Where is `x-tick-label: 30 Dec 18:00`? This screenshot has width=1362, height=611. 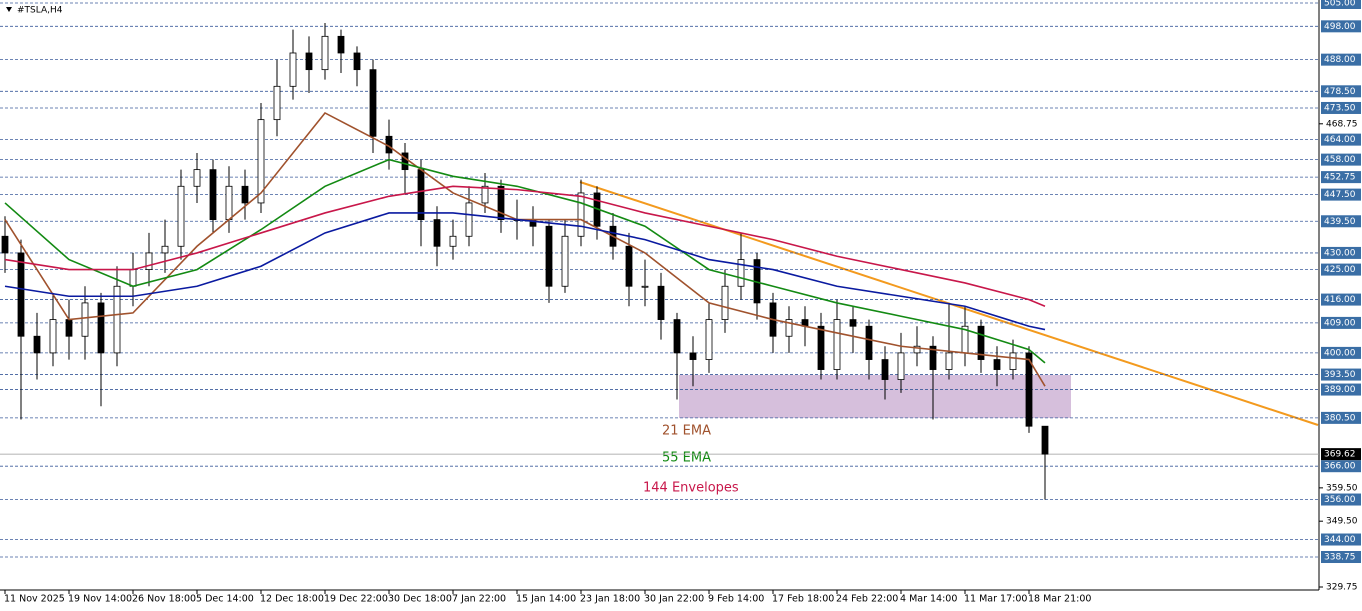
x-tick-label: 30 Dec 18:00 is located at coordinates (420, 599).